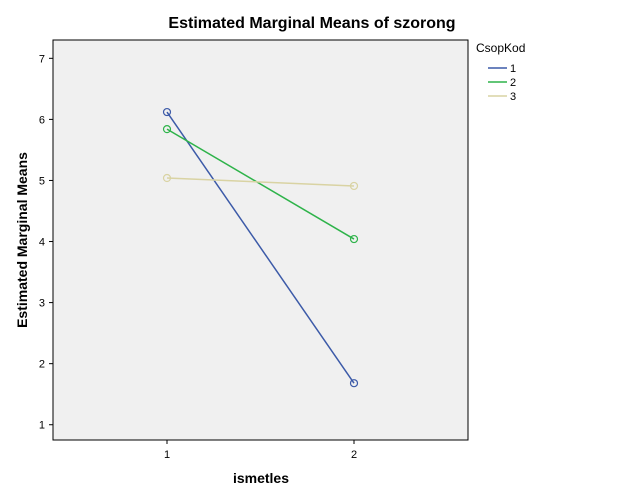  Describe the element at coordinates (46, 242) in the screenshot. I see `y-axis: 1 2 3 4 5 6 7` at that location.